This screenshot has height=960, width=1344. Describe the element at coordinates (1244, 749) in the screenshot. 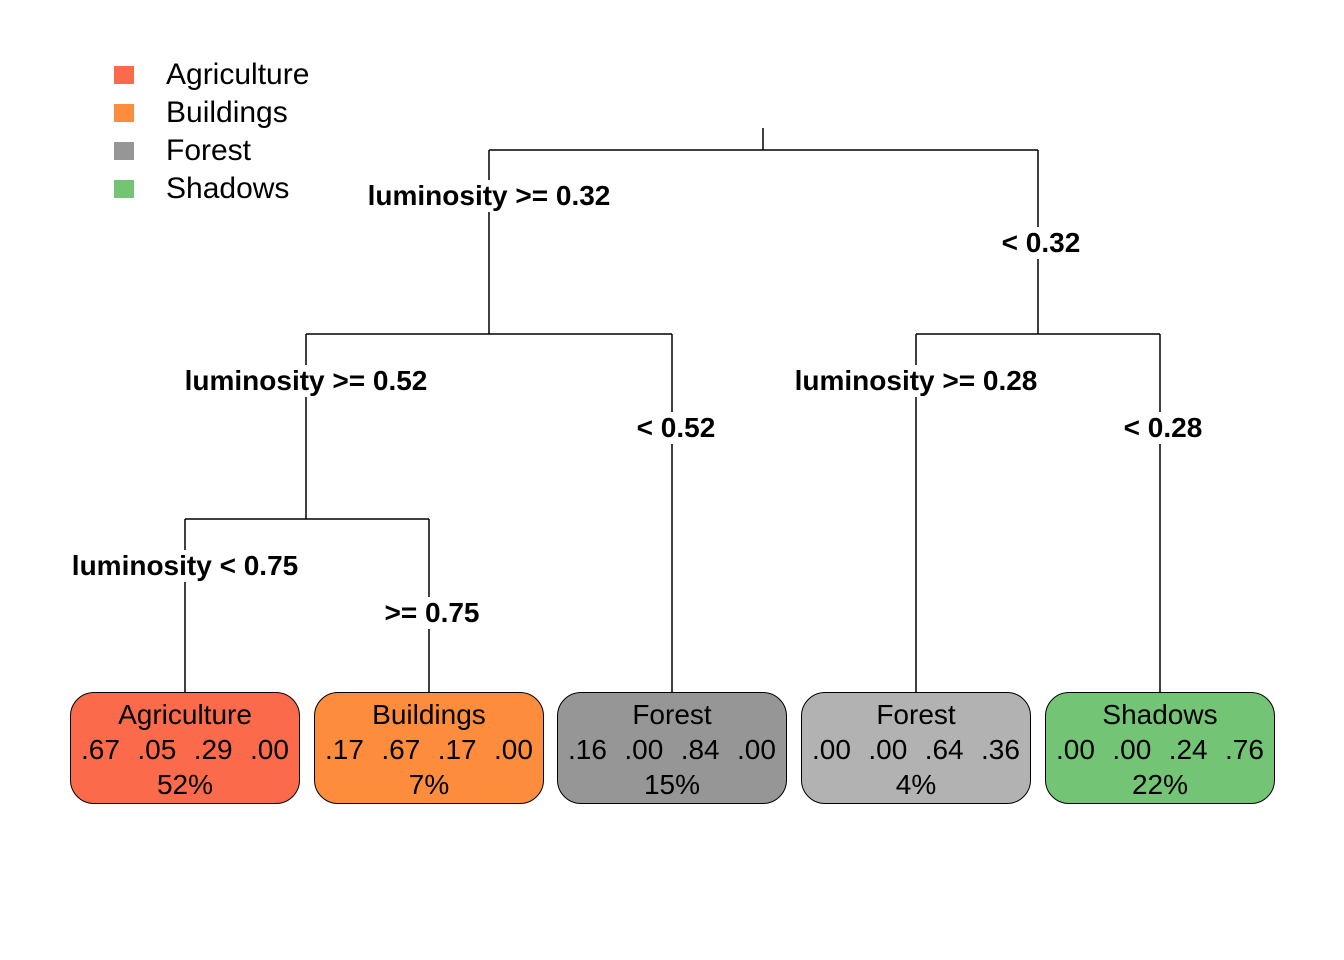

I see `leaf-prob: .76` at that location.